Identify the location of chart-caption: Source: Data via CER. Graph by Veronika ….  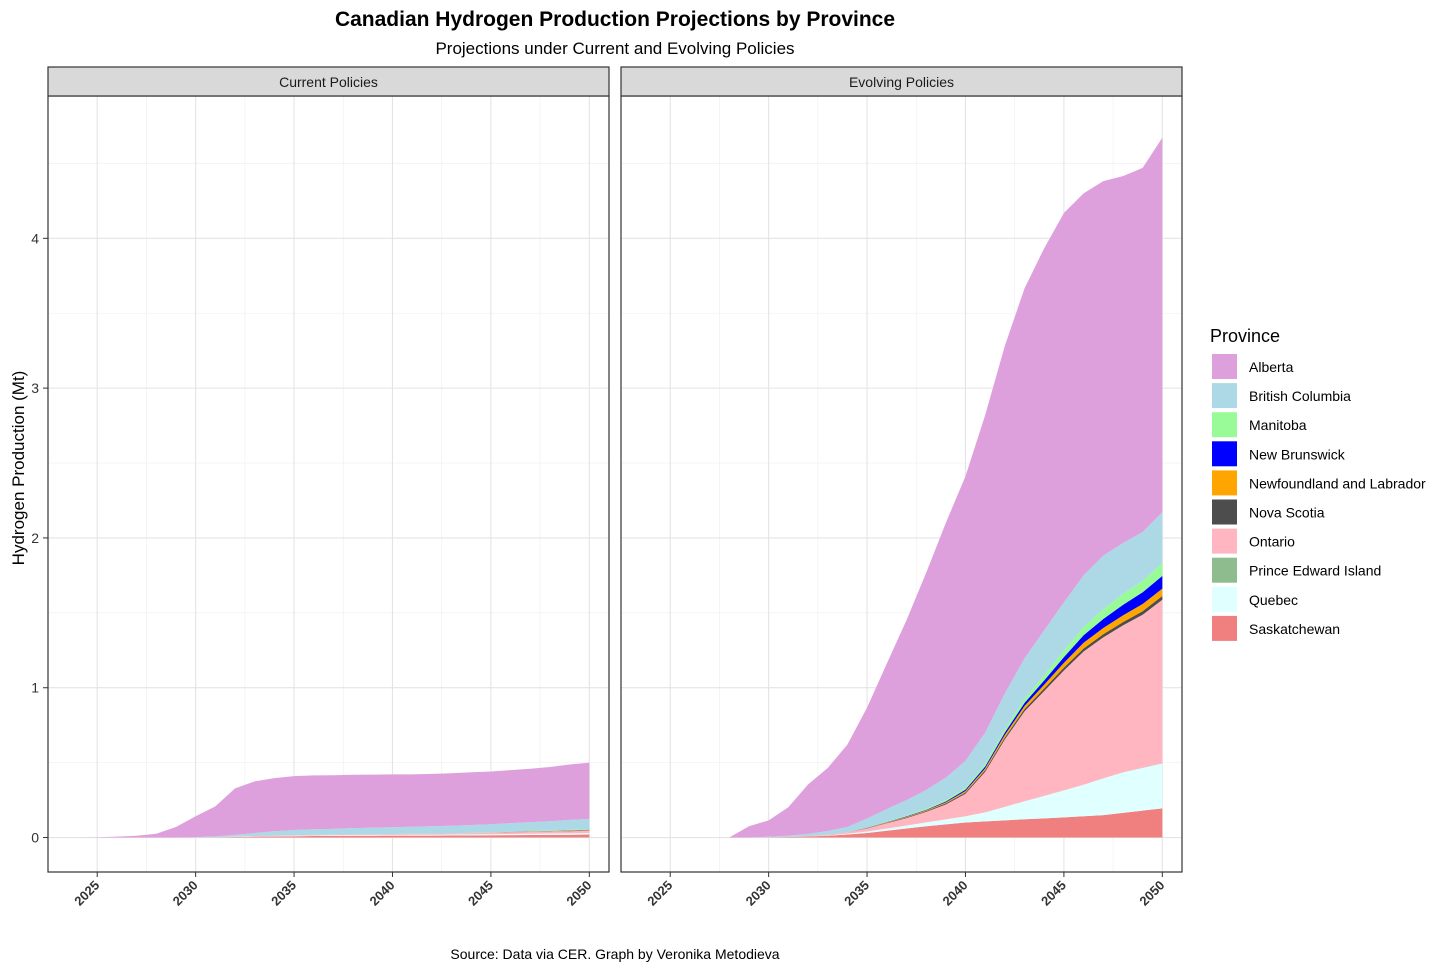
(614, 954).